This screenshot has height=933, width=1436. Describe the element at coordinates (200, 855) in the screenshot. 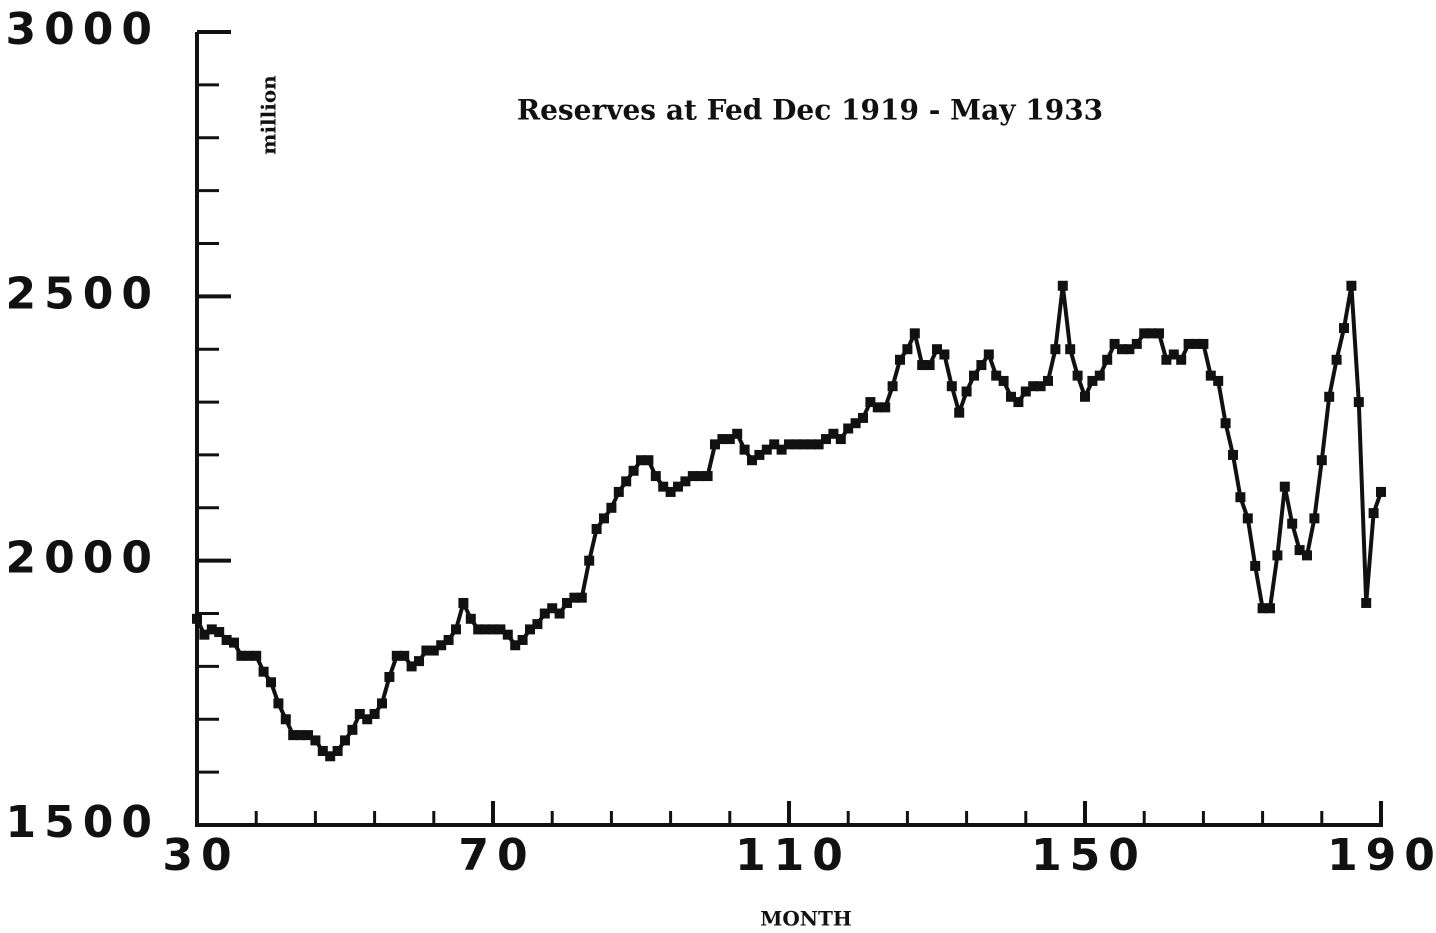

I see `x-tick-label: 30` at that location.